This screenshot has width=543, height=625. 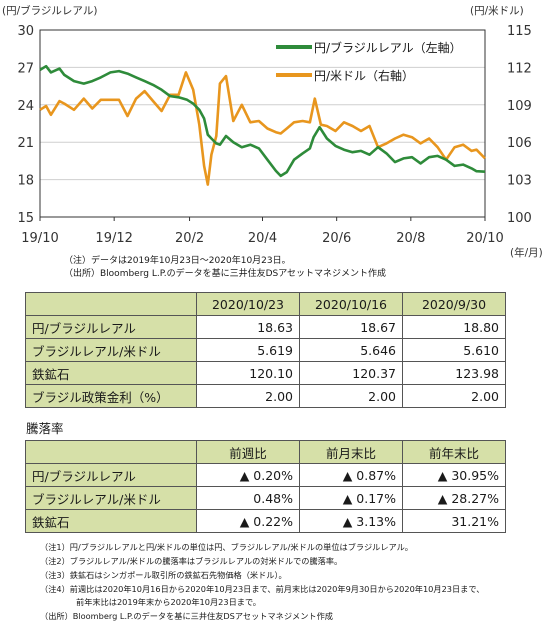 I want to click on table-row: 円/ブラジルレアル 18.63 18.67 18.80, so click(x=265, y=327).